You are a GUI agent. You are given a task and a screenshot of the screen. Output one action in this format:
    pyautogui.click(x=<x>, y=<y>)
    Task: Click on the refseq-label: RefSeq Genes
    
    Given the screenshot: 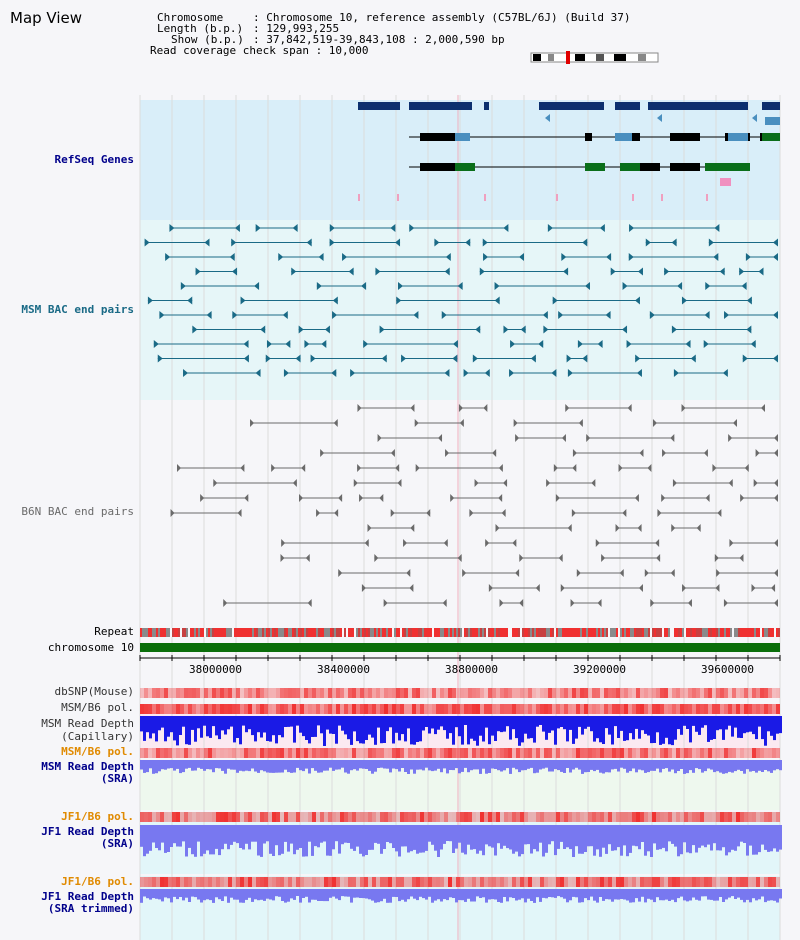 What is the action you would take?
    pyautogui.click(x=94, y=159)
    